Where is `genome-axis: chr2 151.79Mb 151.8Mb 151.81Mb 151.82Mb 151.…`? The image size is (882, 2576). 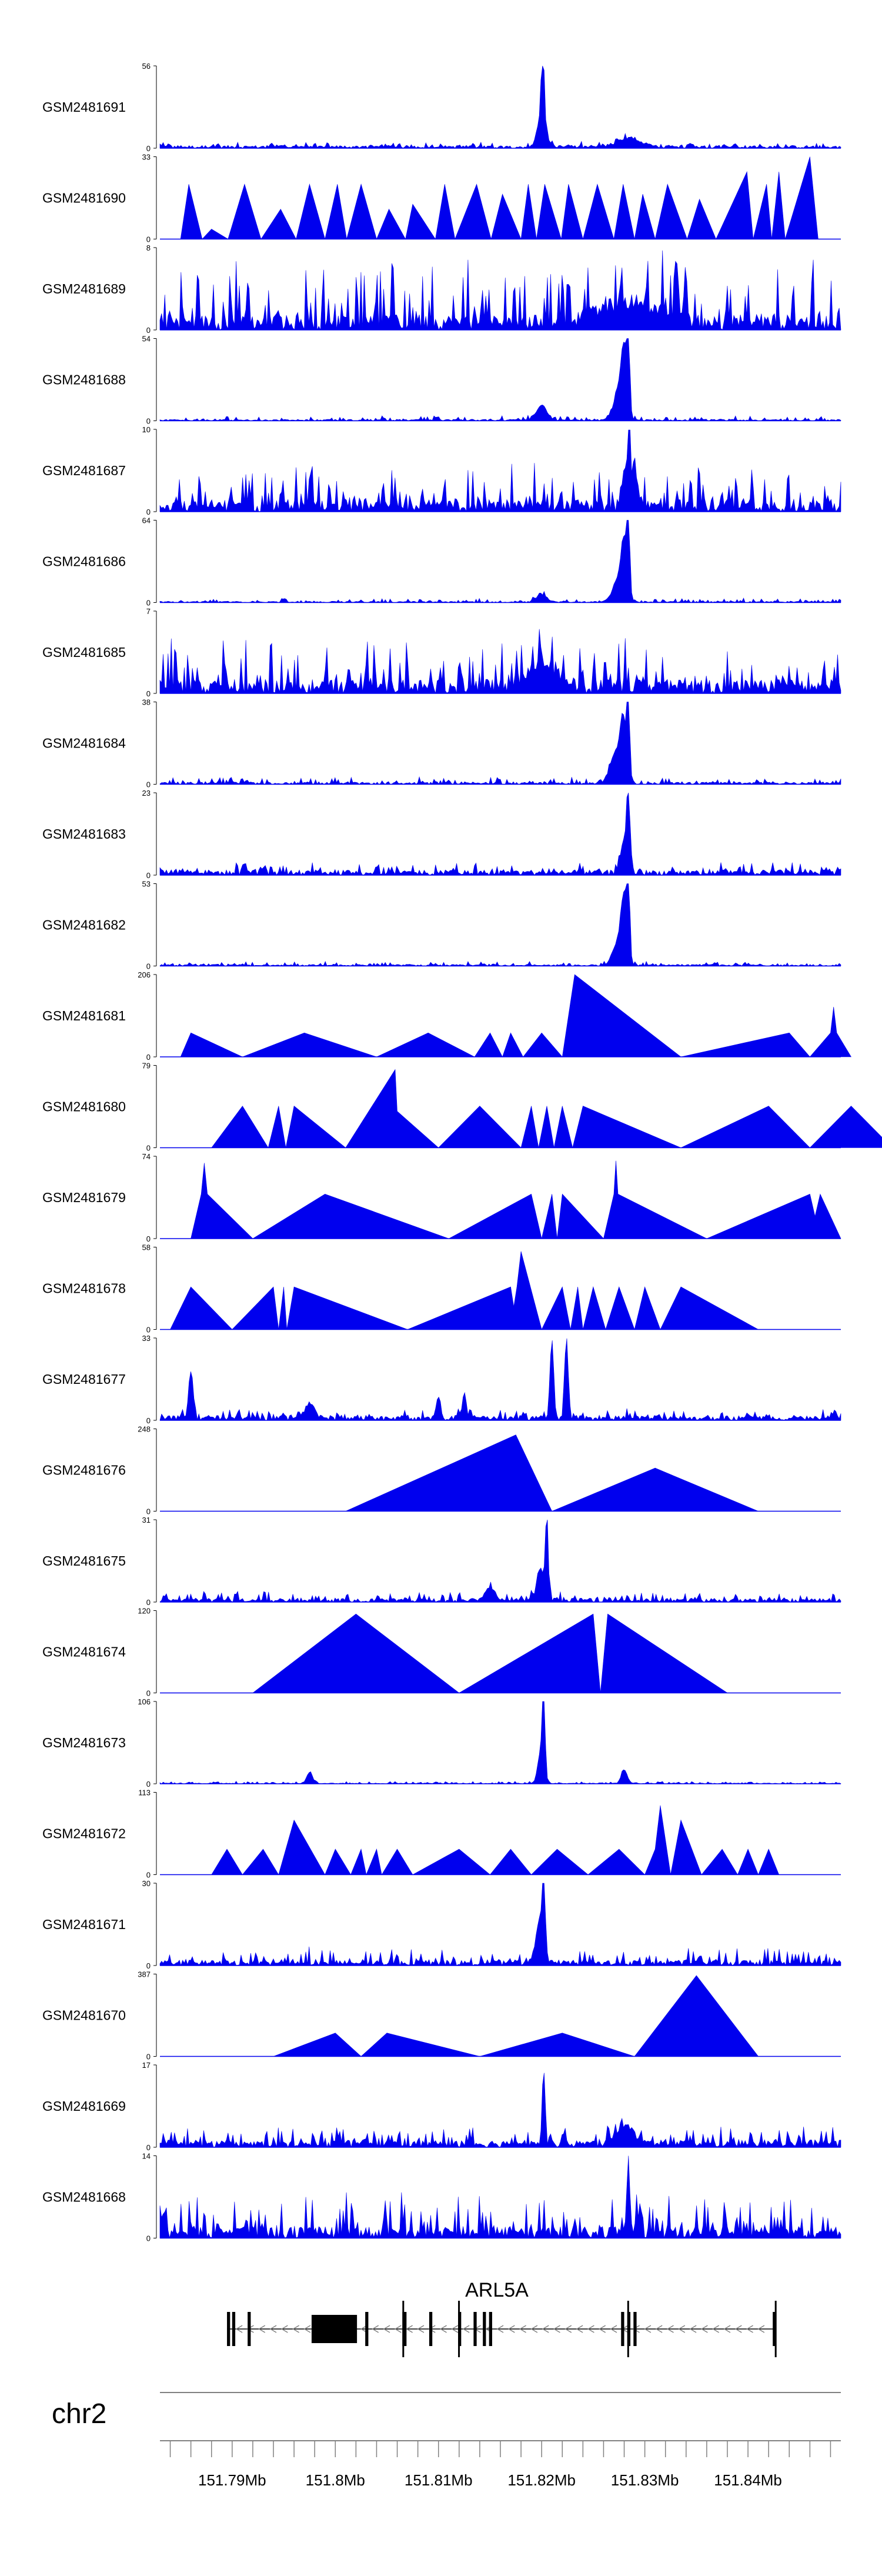
genome-axis: chr2 151.79Mb 151.8Mb 151.81Mb 151.82Mb 151.… is located at coordinates (446, 2440).